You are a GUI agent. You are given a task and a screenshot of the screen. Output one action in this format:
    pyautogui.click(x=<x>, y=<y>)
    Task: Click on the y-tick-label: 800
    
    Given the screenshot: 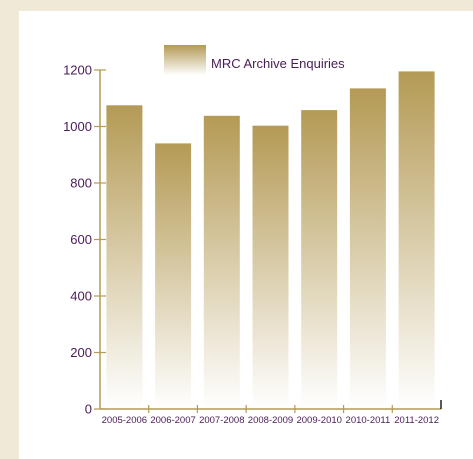 What is the action you would take?
    pyautogui.click(x=81, y=183)
    